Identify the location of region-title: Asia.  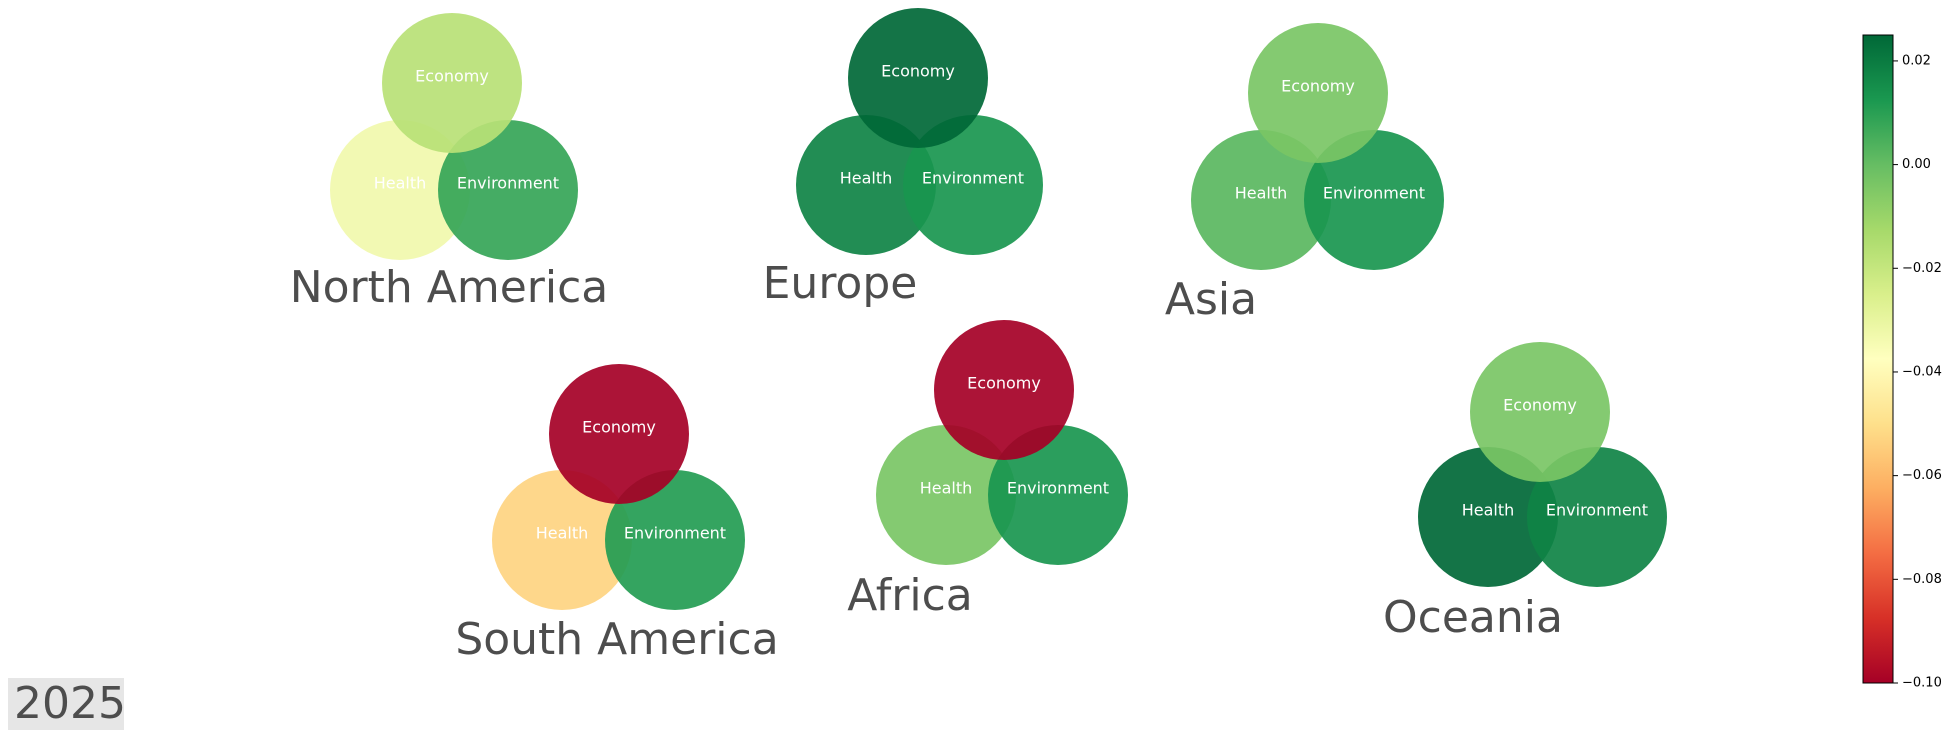
(1211, 299).